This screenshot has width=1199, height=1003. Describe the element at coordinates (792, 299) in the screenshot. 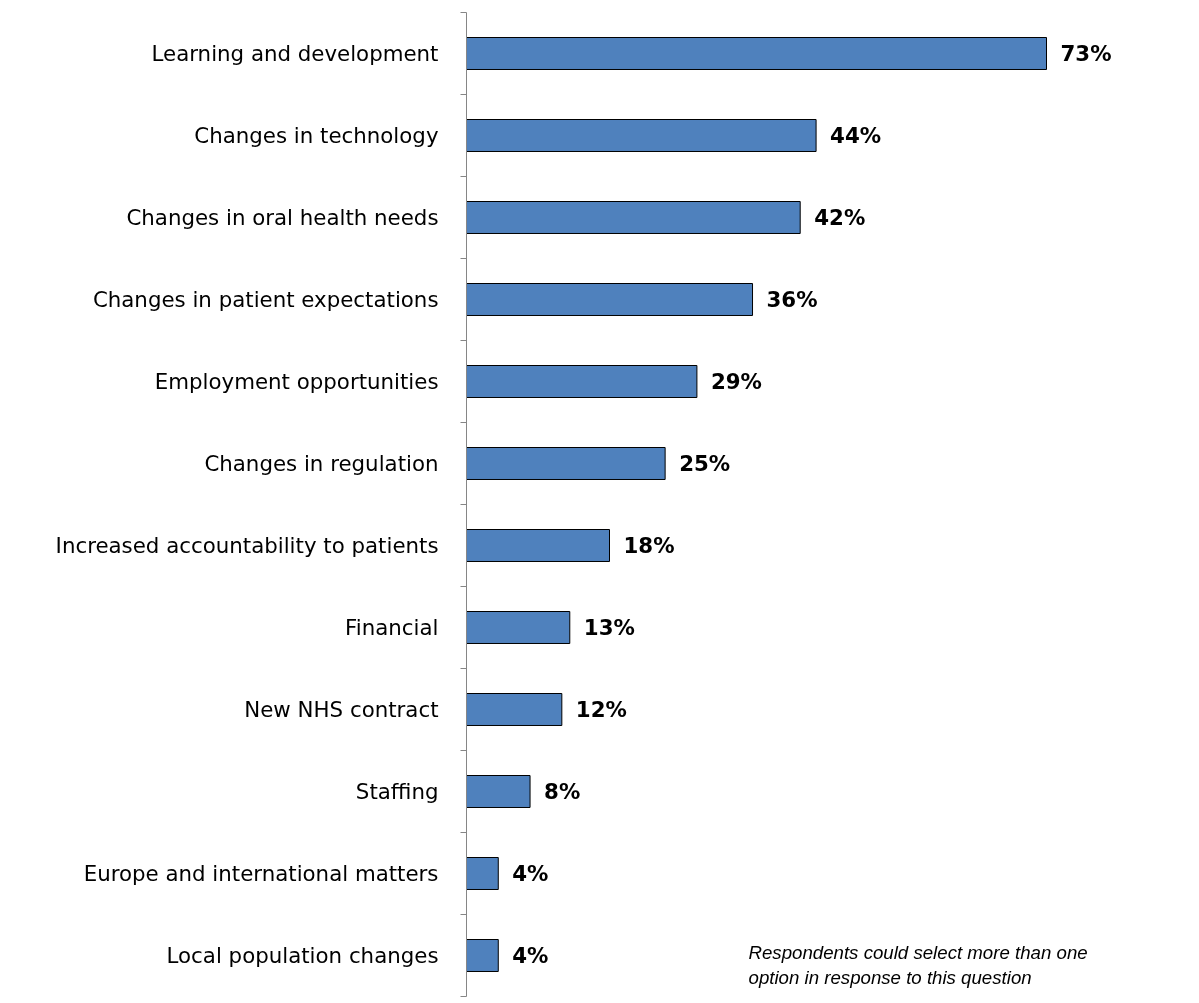

I see `data-label: 36%` at that location.